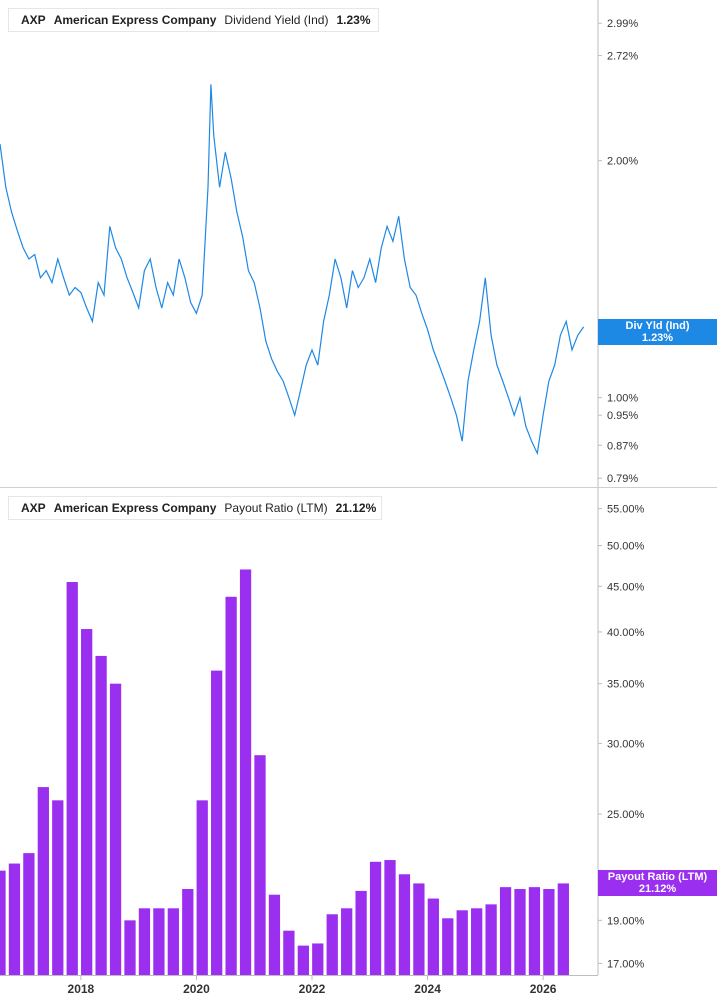 This screenshot has width=717, height=1005. I want to click on top-y-tick-label: 0.95%, so click(622, 416).